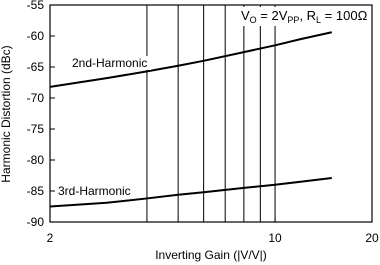 The height and width of the screenshot is (265, 380). I want to click on y-tick-label: -70, so click(36, 98).